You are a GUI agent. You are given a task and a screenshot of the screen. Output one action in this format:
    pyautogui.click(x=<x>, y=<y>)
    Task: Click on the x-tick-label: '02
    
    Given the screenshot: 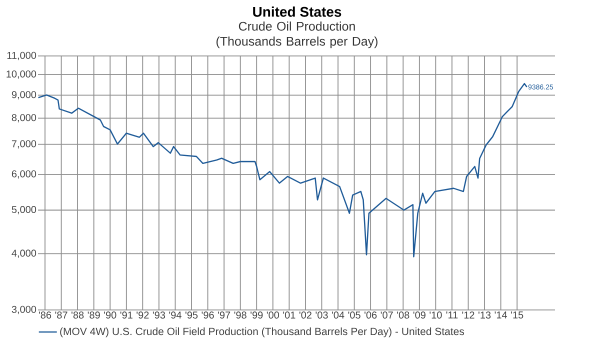 What is the action you would take?
    pyautogui.click(x=305, y=315)
    